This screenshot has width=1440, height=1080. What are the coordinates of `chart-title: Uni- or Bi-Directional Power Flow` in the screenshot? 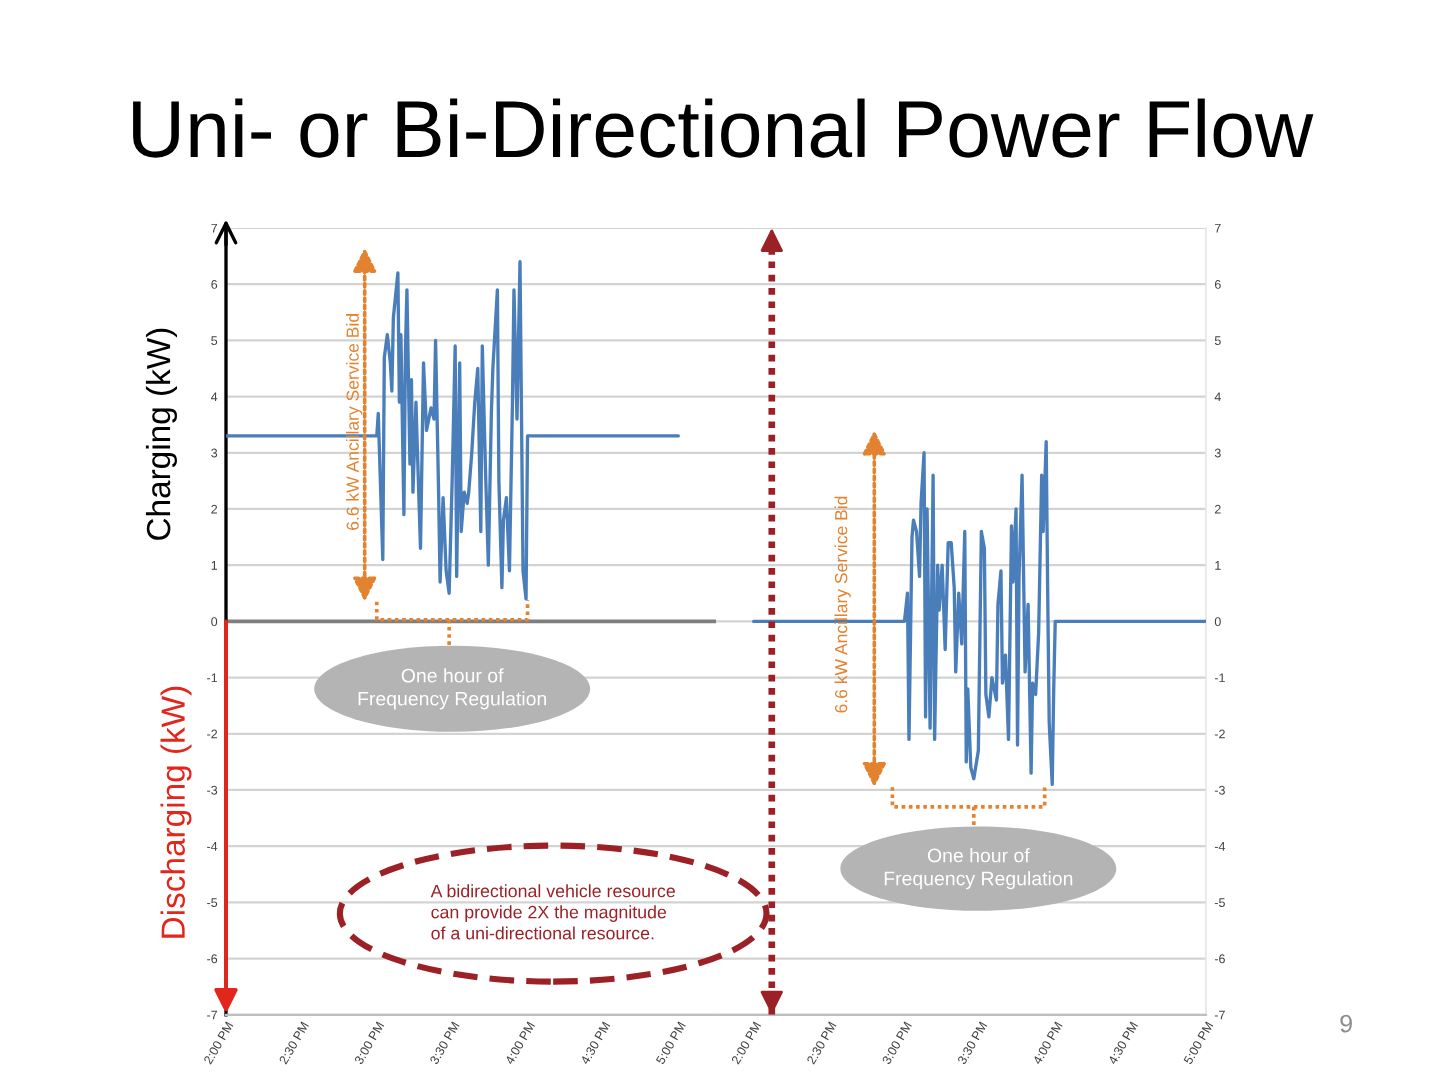 It's located at (723, 128).